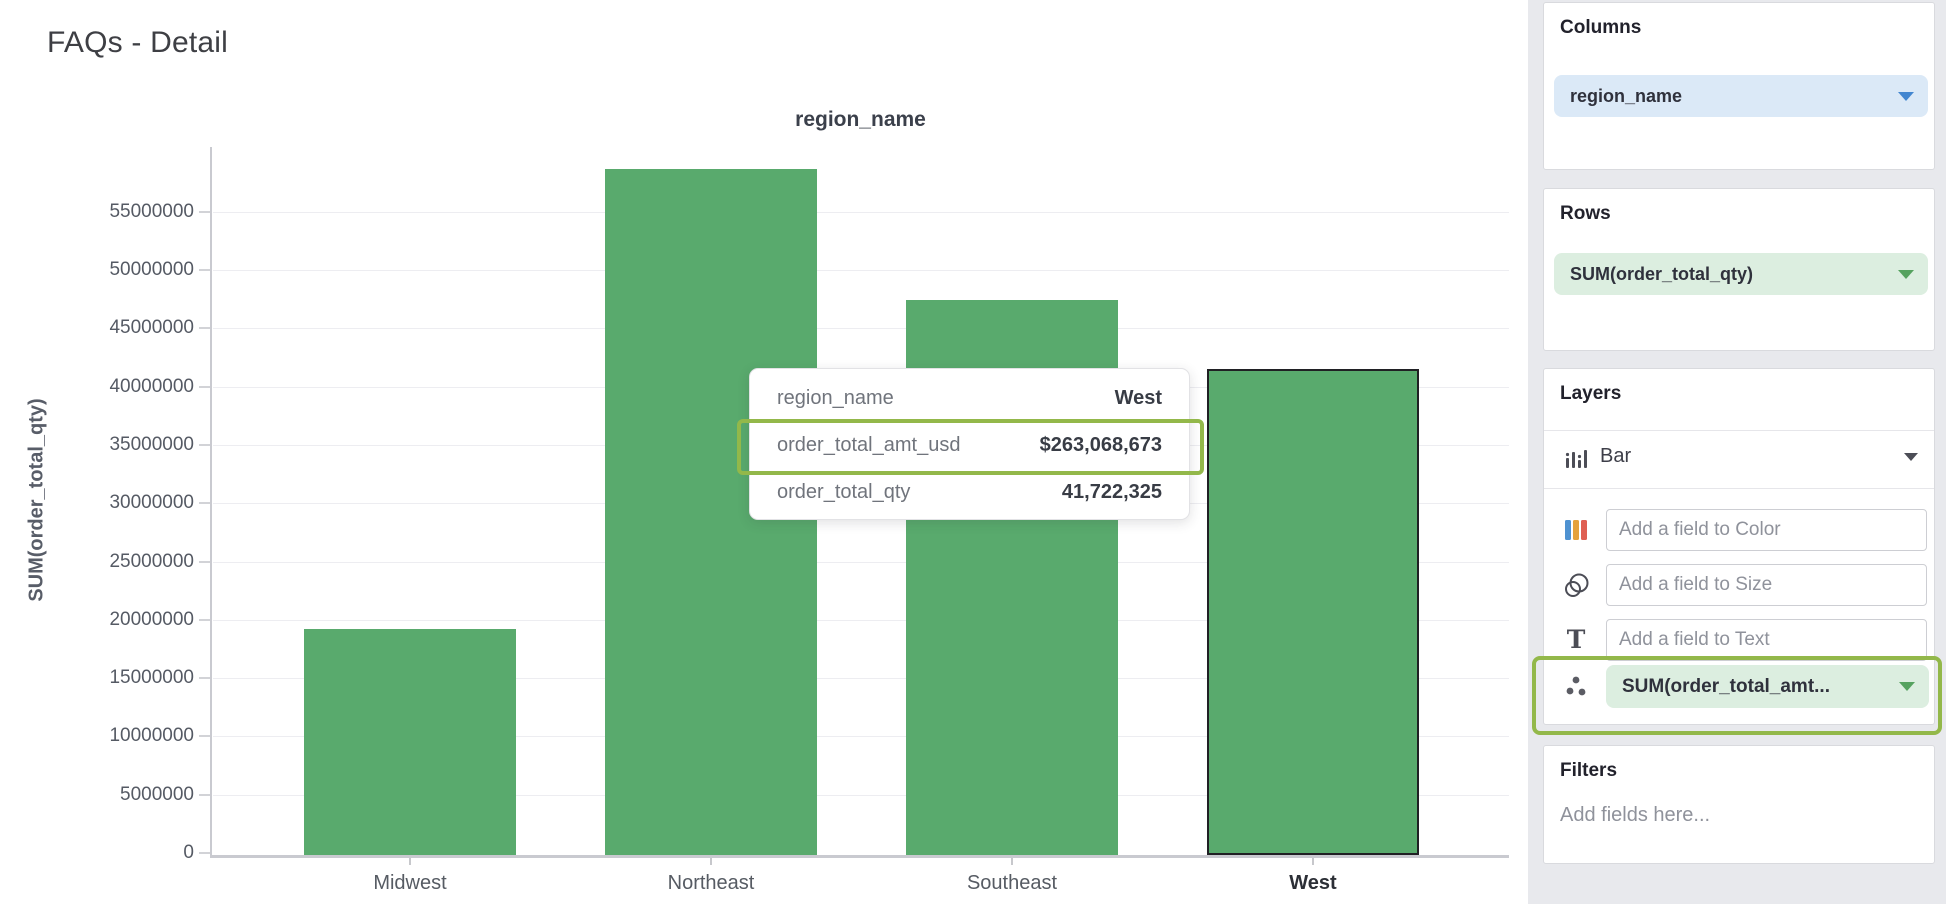 The width and height of the screenshot is (1946, 904). I want to click on columns-field-label: region_name, so click(1626, 95).